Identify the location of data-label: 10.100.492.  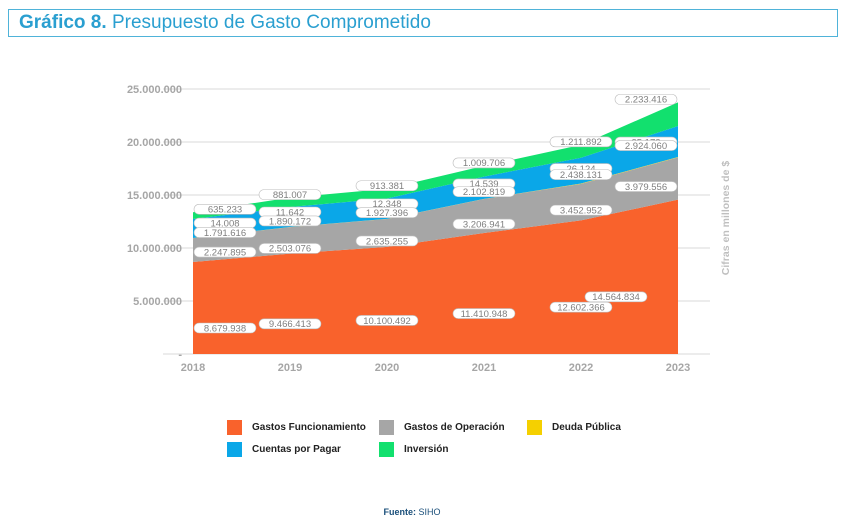
(387, 321).